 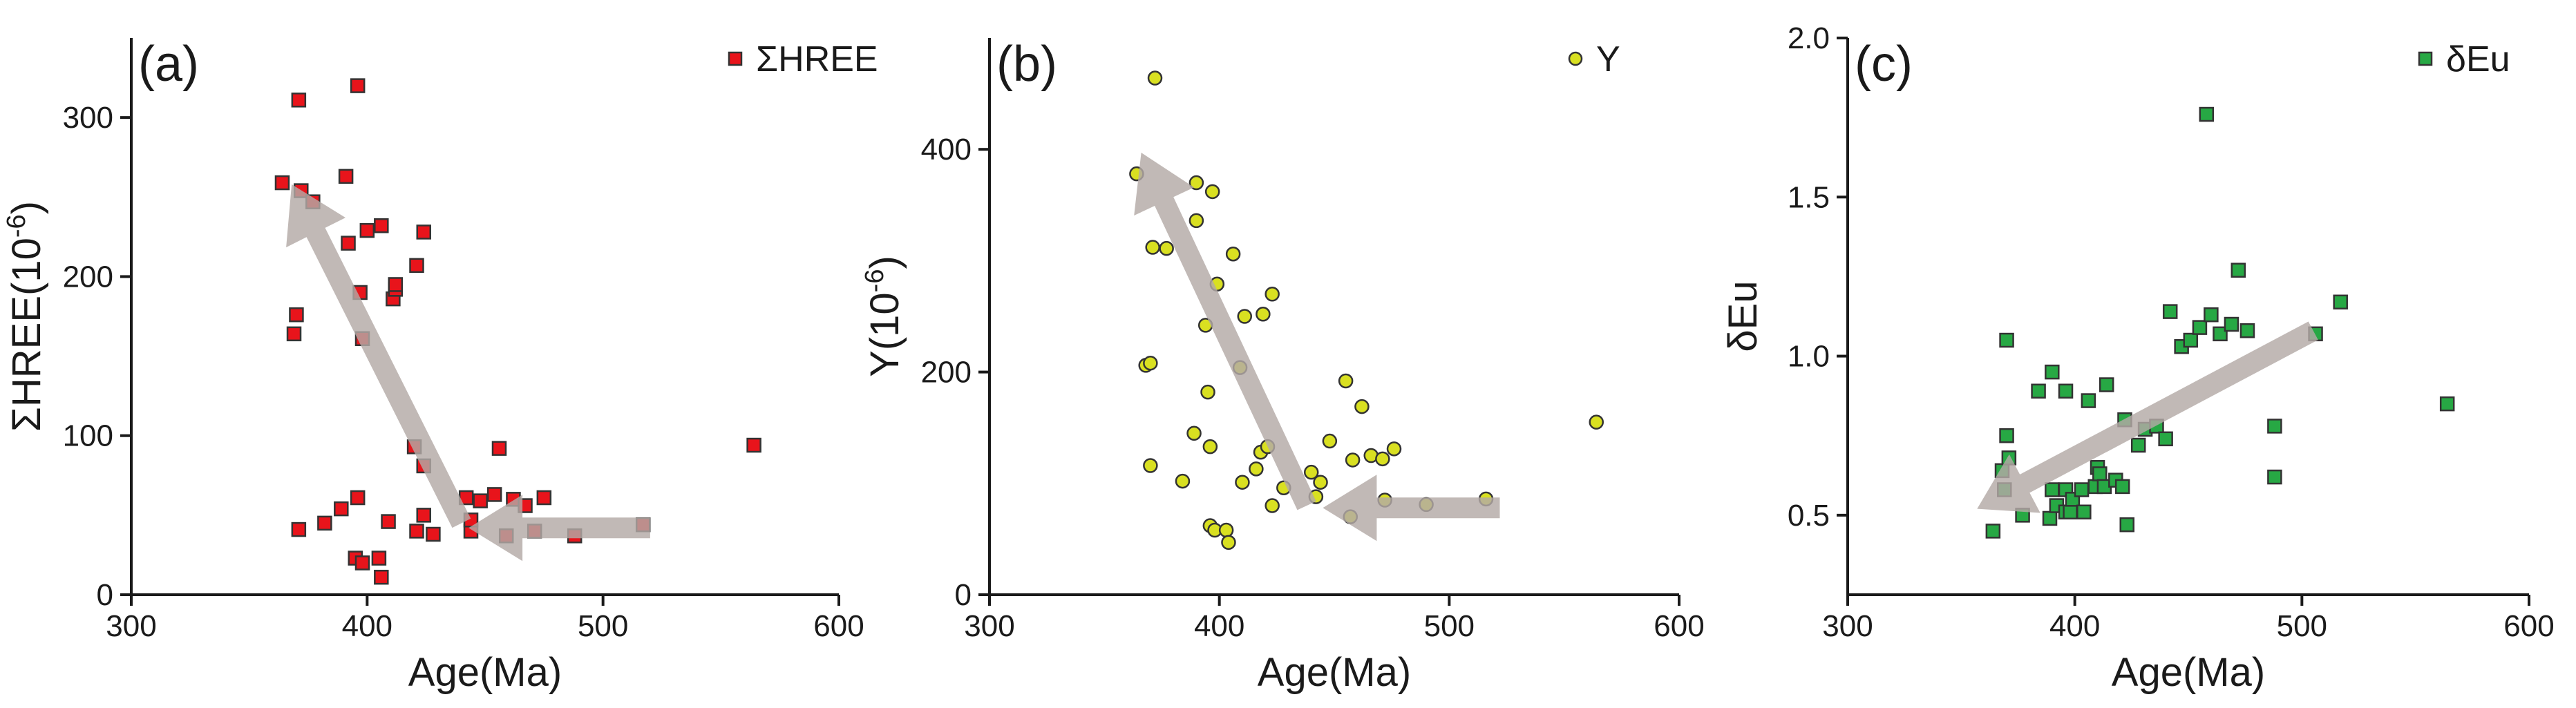 I want to click on panel-label: (c), so click(x=1884, y=64).